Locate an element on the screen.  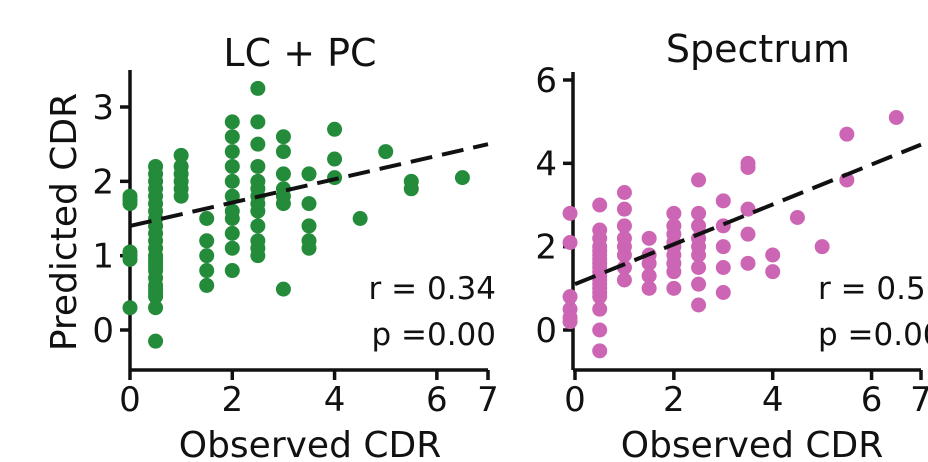
y-axis-label: Predicted CDR is located at coordinates (64, 222).